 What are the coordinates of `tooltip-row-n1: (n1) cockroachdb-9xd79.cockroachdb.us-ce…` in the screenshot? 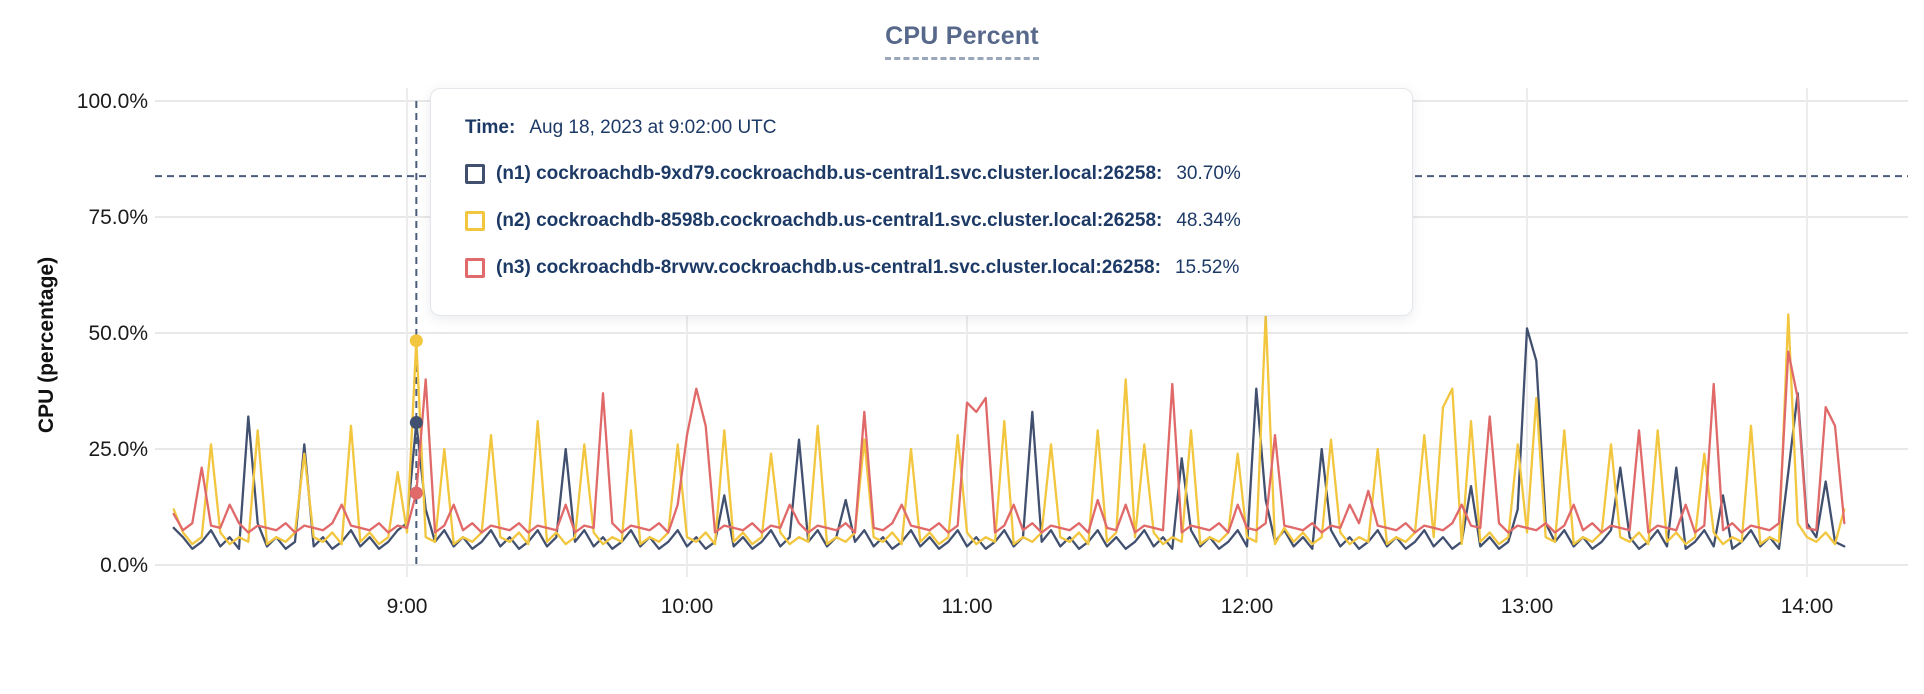 It's located at (924, 174).